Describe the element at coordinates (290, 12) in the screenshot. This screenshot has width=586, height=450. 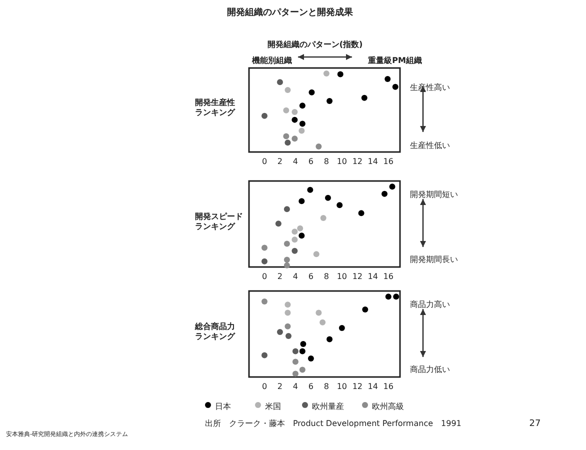
I see `chart-title: 開発組織のパターンと開発成果` at that location.